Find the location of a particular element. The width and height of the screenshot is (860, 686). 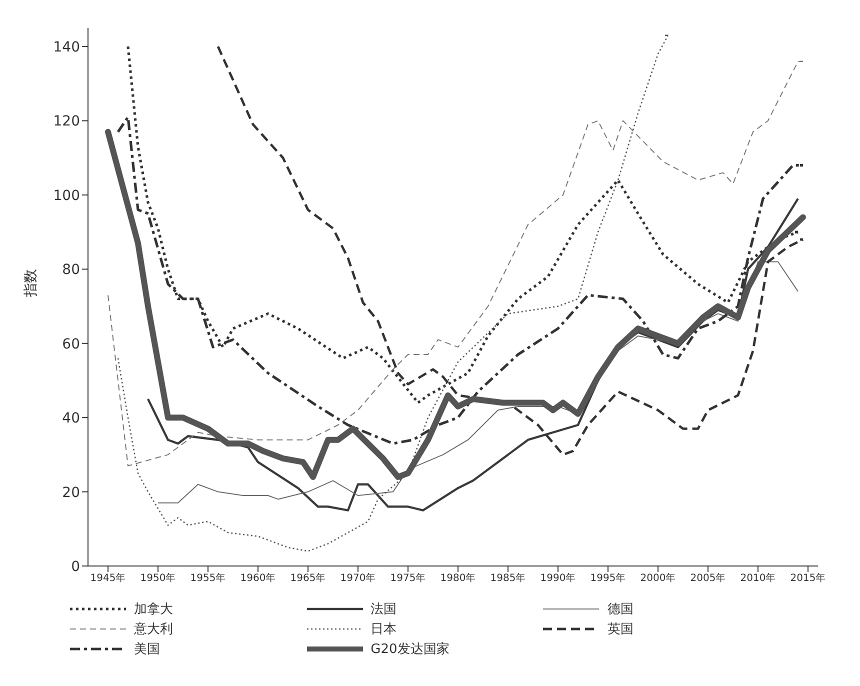

x-tick-label: 1985年 is located at coordinates (508, 578).